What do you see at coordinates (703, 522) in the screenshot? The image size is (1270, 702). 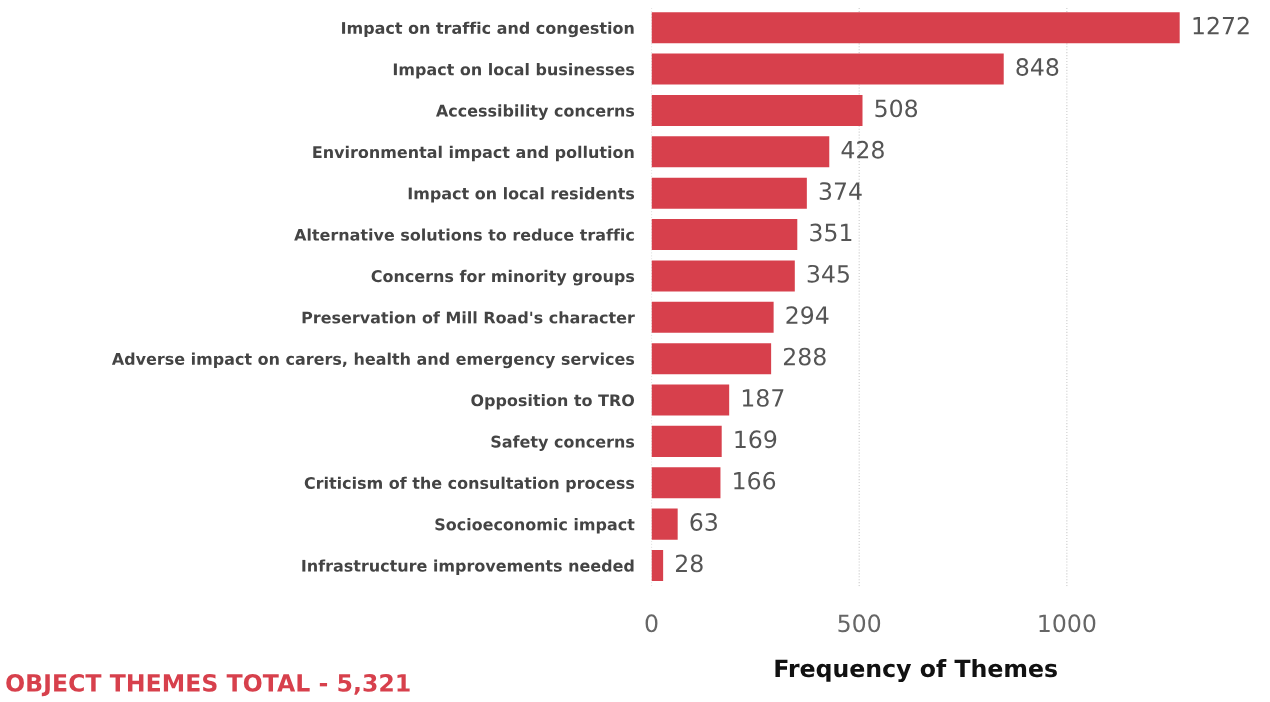 I see `data-label: 63` at bounding box center [703, 522].